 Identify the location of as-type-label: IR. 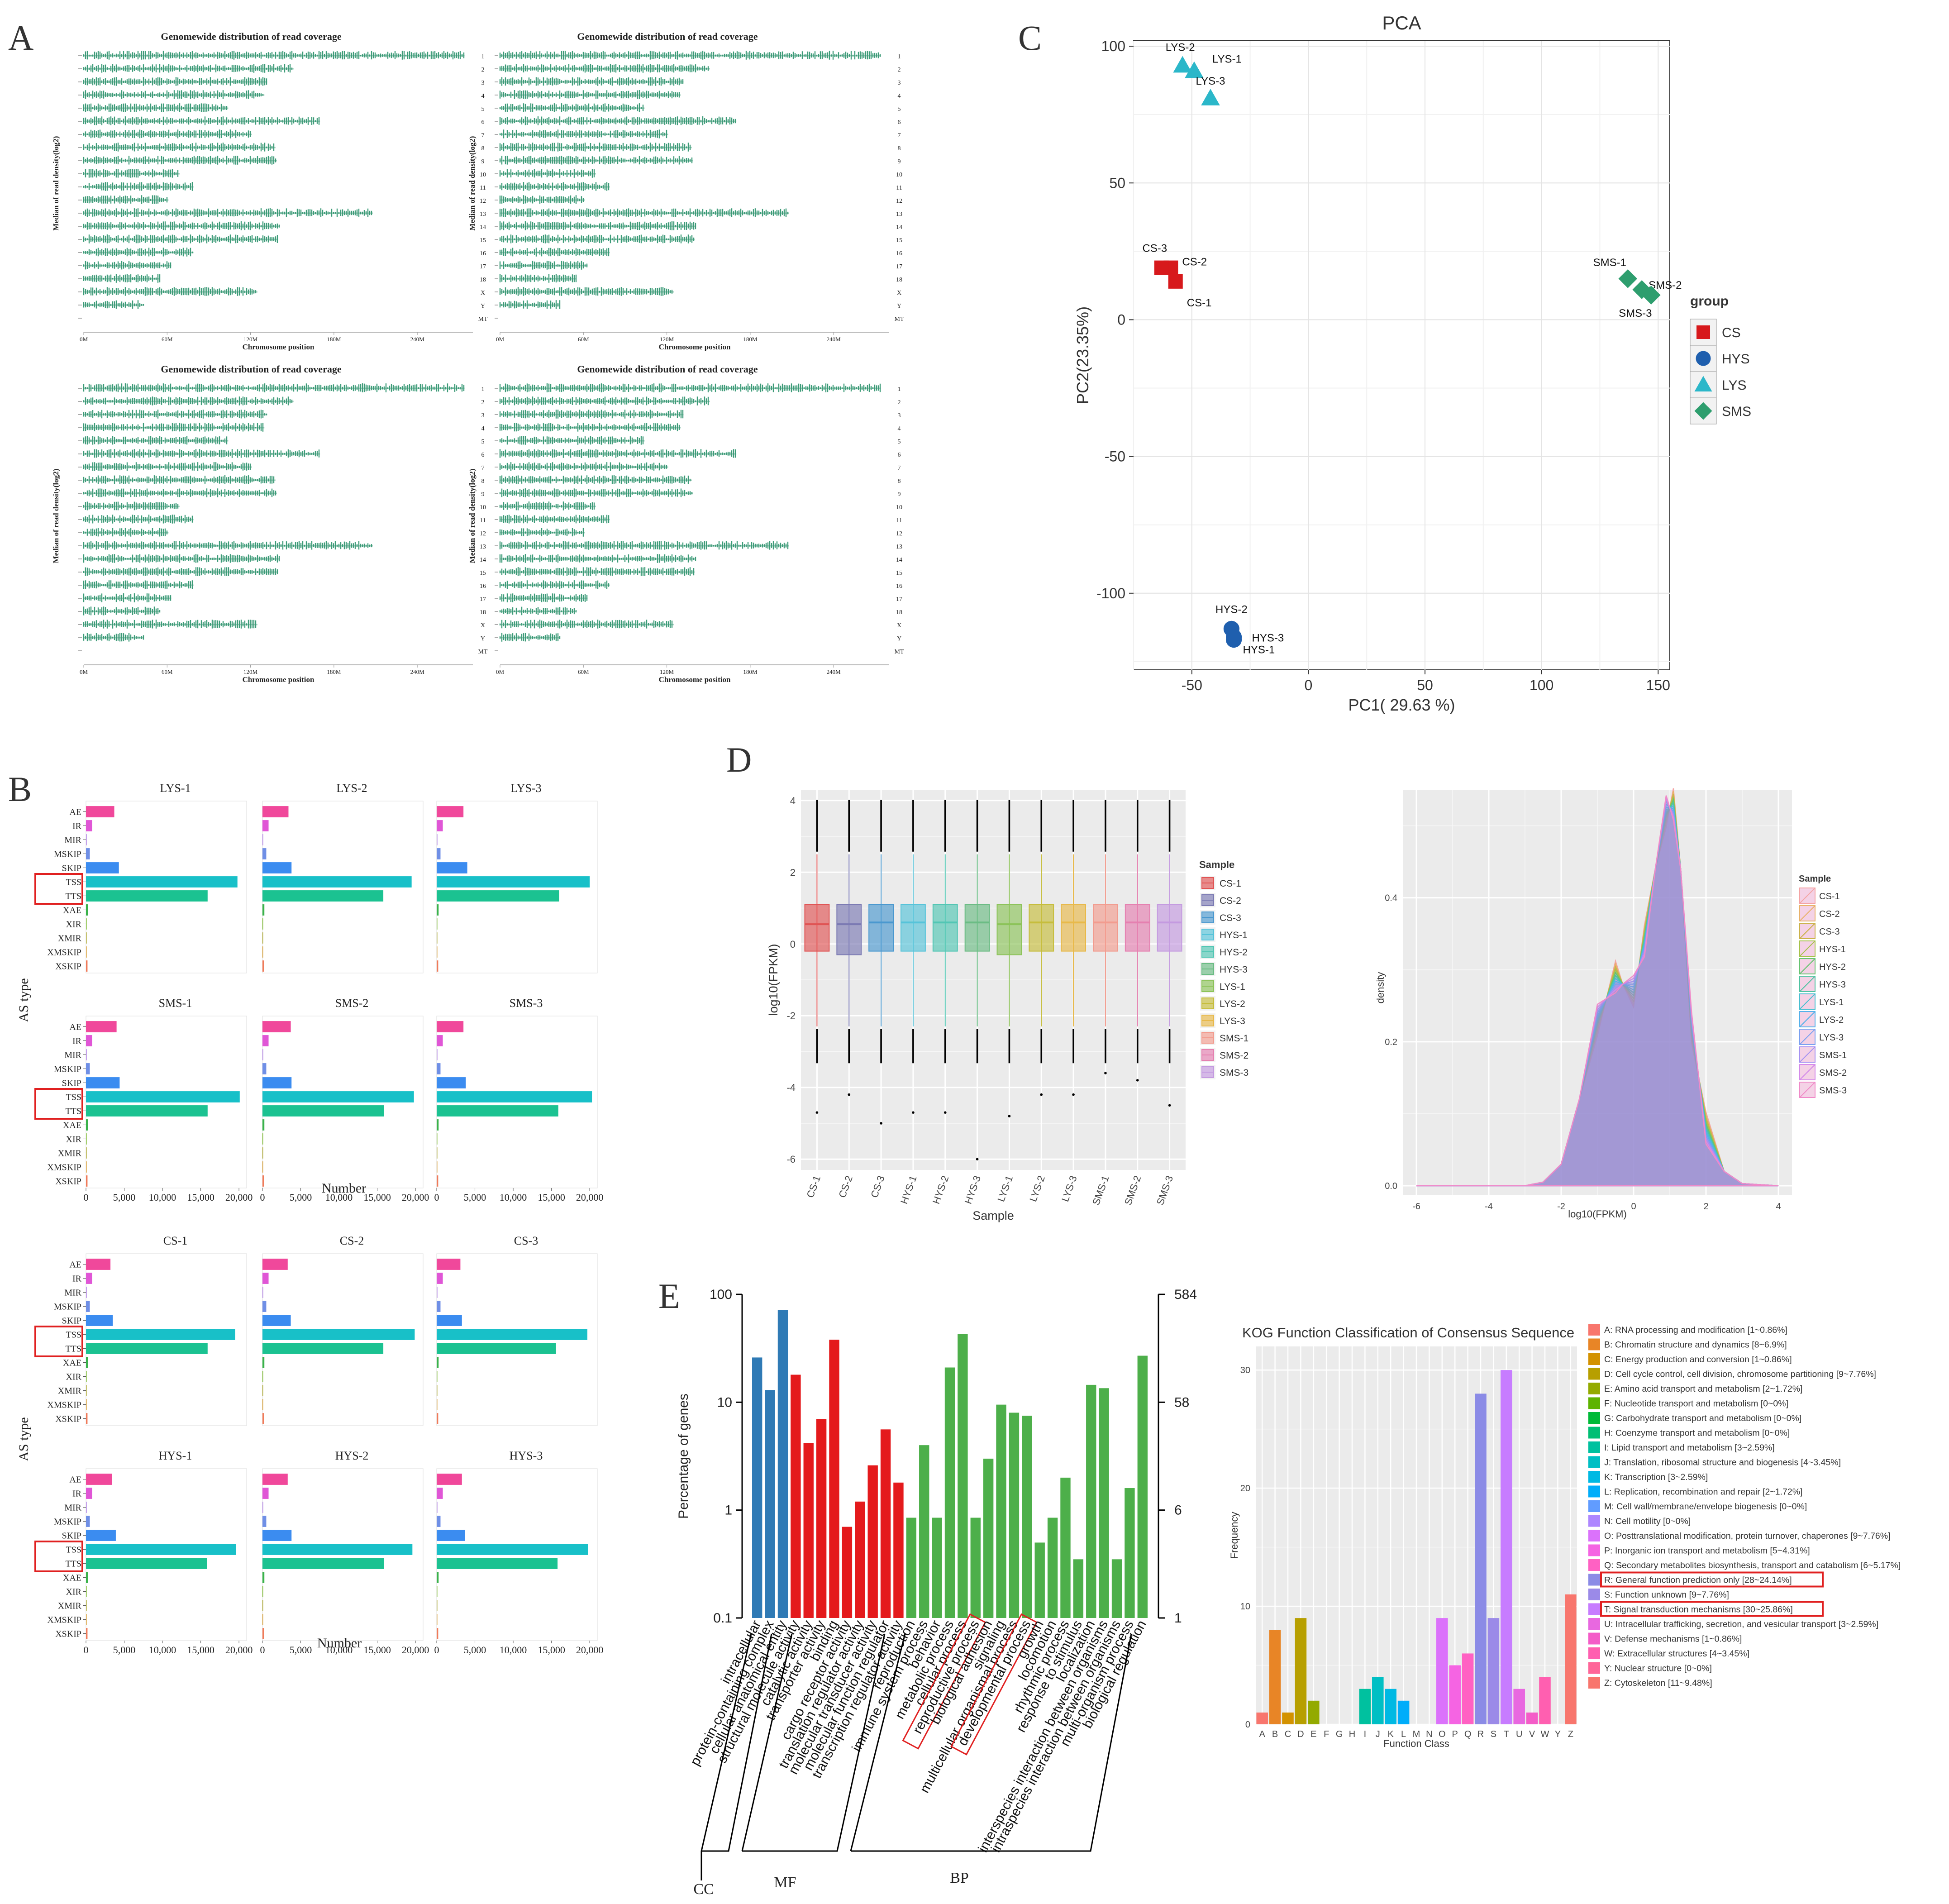
(77, 826).